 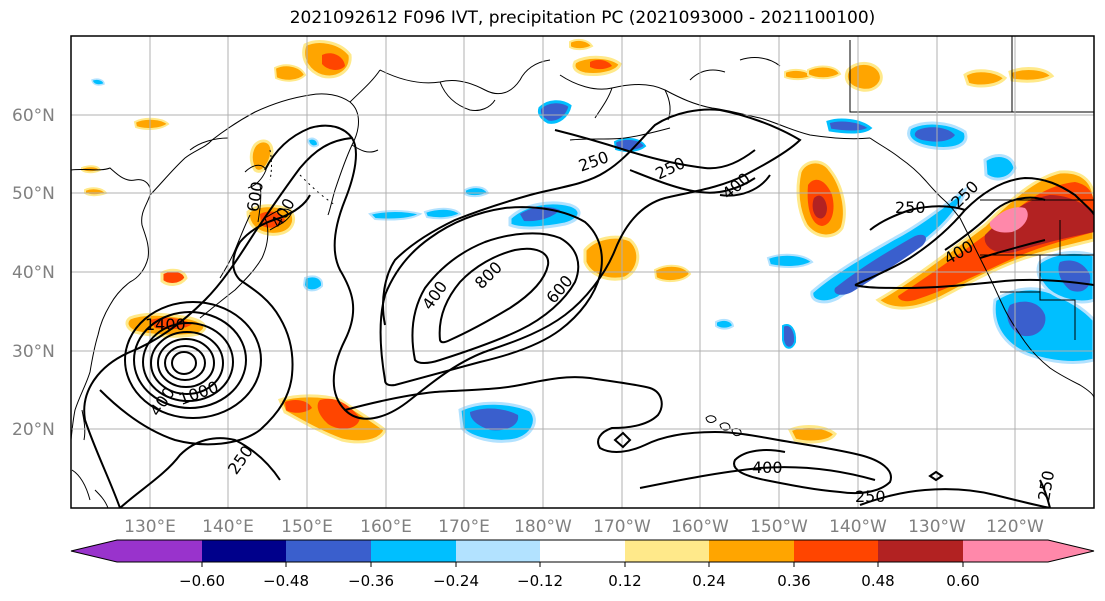 I want to click on lat-label: 20°N, so click(x=33, y=430).